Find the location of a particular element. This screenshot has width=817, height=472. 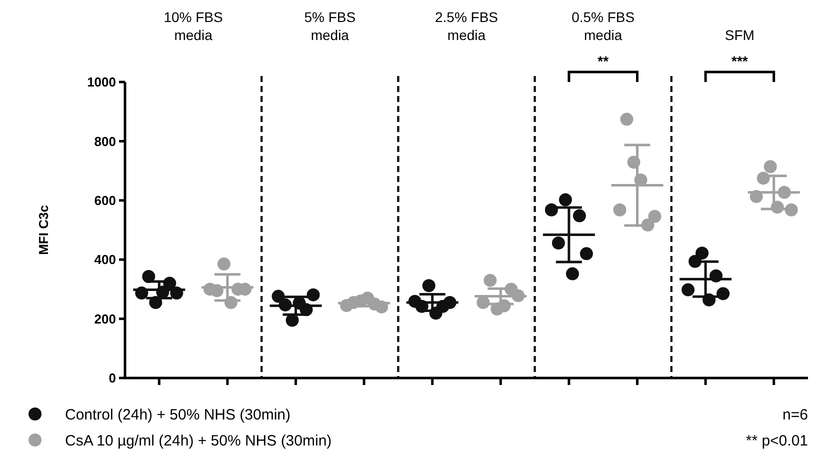

text: 2.5% FBS media is located at coordinates (466, 26).